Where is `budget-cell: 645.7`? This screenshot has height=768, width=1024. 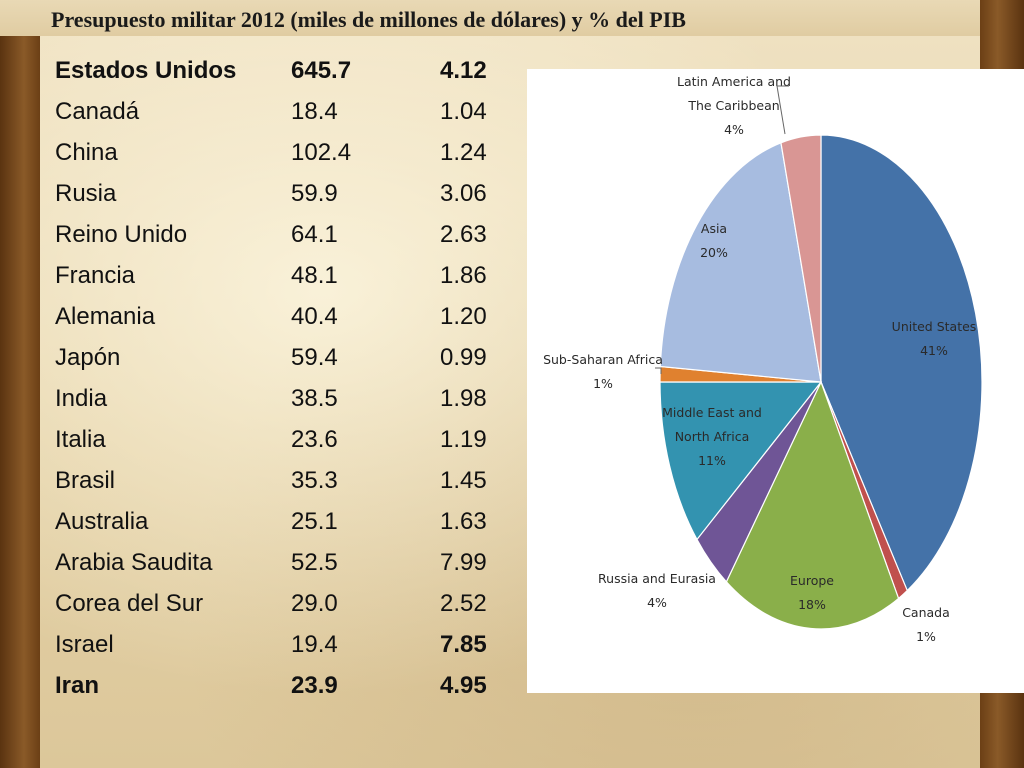
budget-cell: 645.7 is located at coordinates (321, 70).